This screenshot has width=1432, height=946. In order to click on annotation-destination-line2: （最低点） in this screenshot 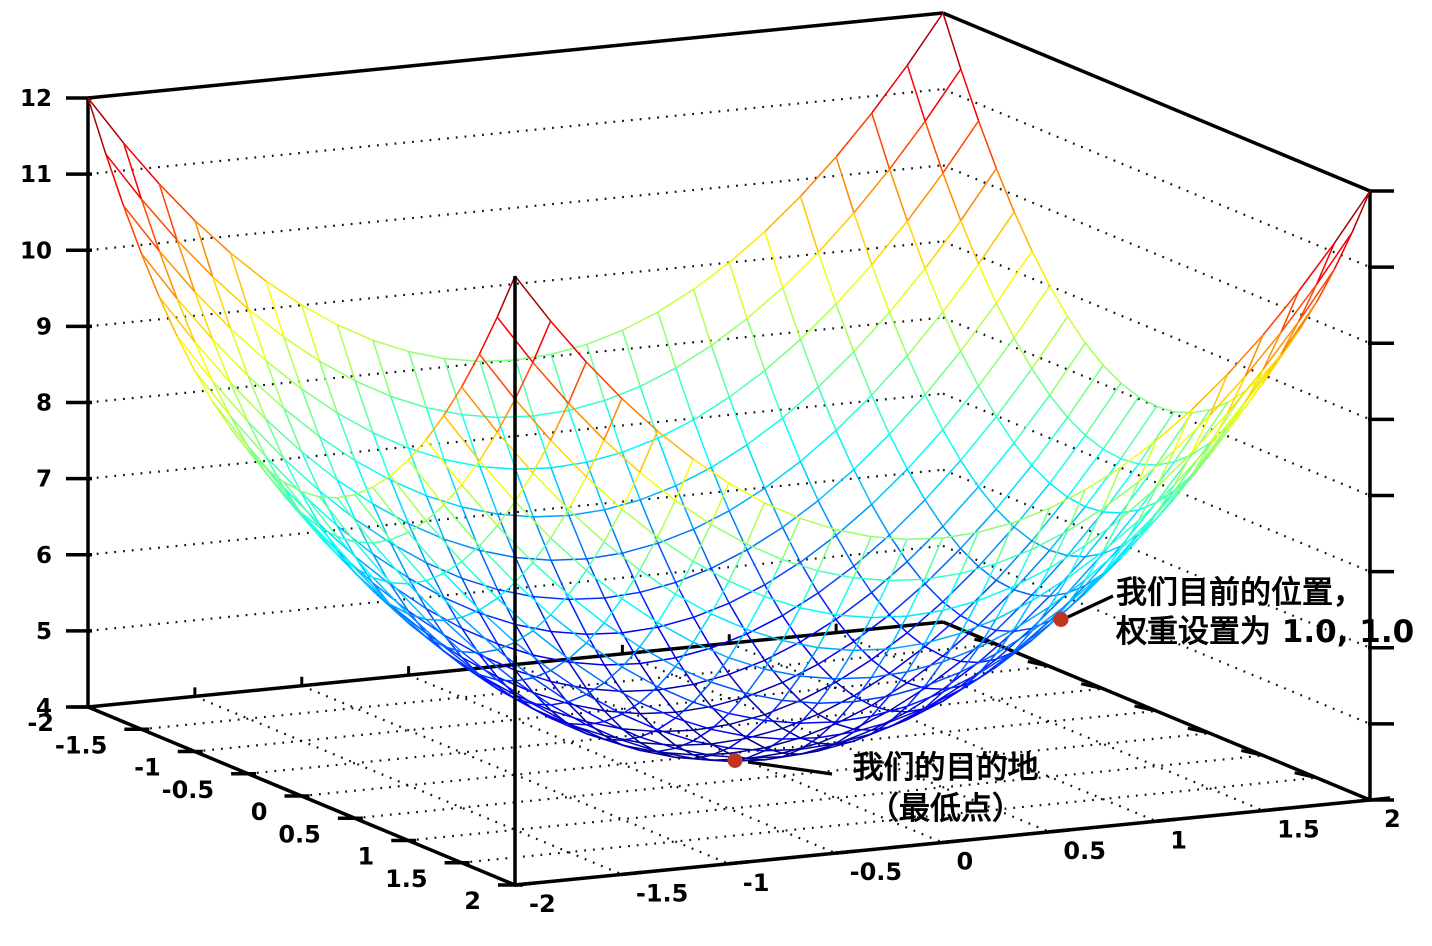, I will do `click(945, 809)`.